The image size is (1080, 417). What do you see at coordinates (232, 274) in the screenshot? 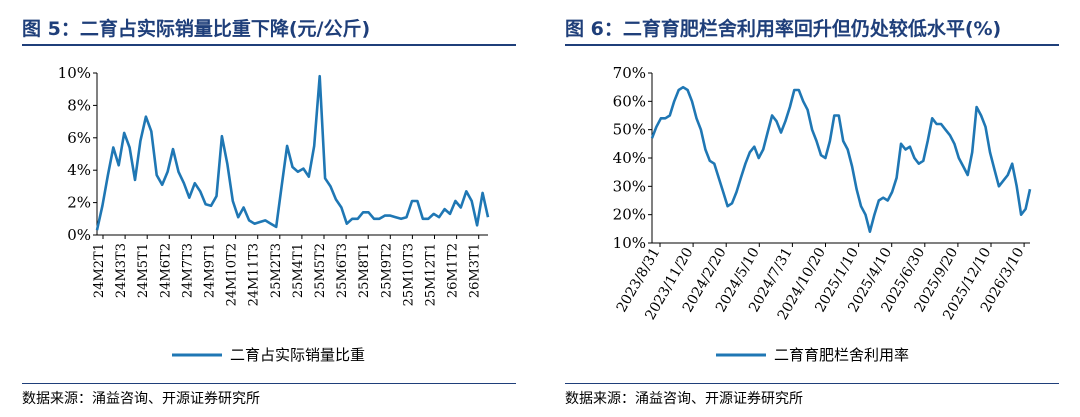
I see `x-tick-label: 24M10T2` at bounding box center [232, 274].